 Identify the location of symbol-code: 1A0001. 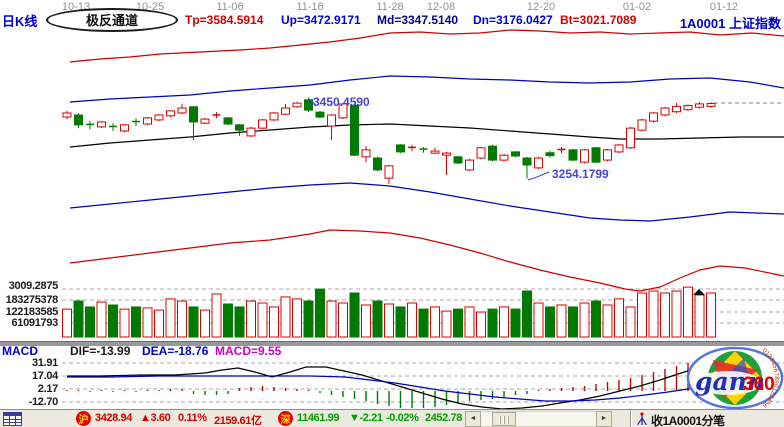
(702, 23).